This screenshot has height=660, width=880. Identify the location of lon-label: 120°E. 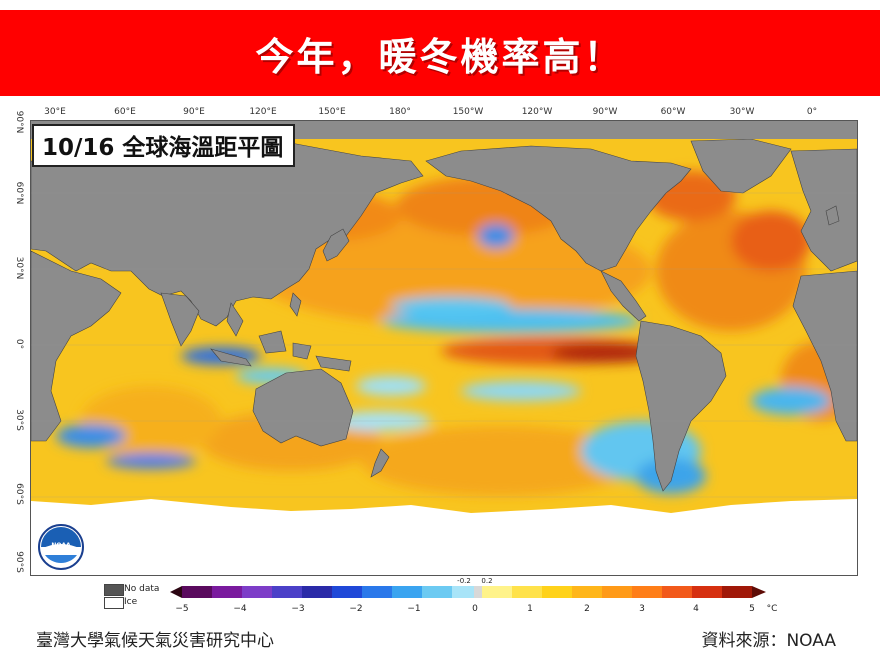
(263, 112).